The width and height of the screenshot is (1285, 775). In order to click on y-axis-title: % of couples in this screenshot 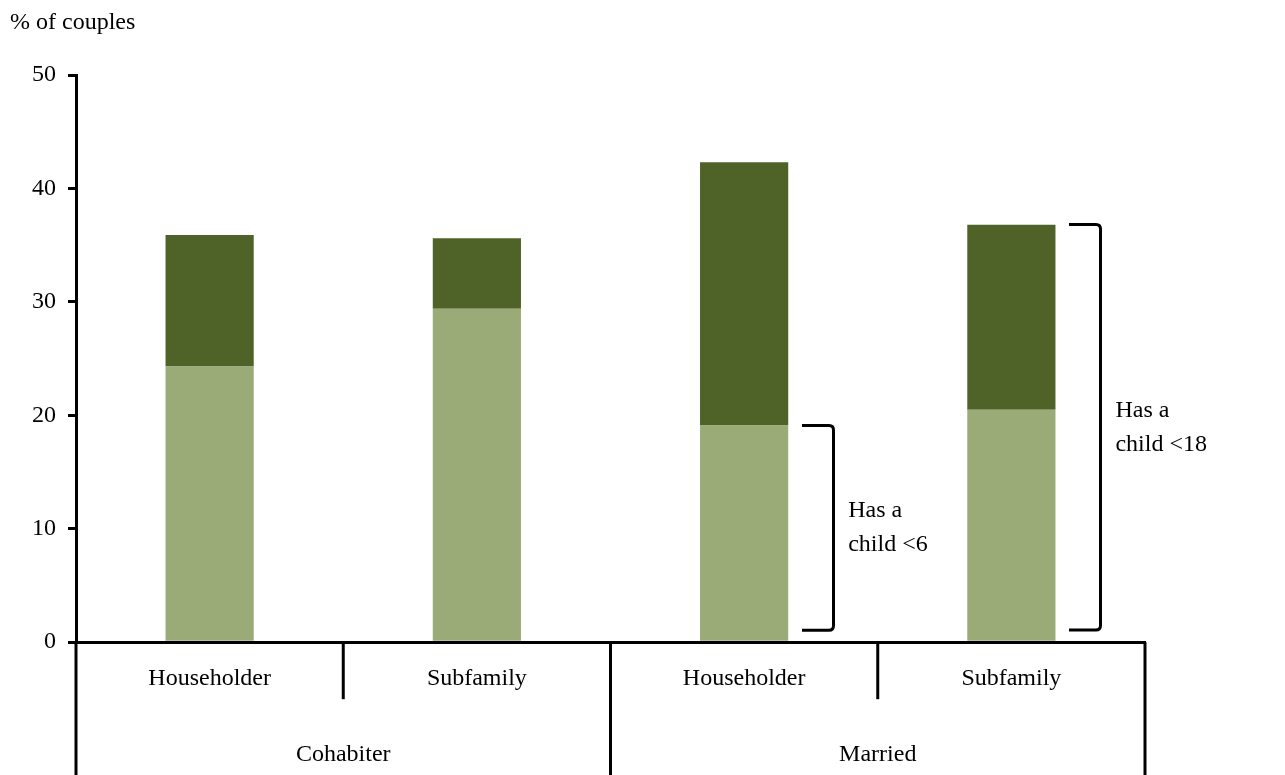, I will do `click(73, 21)`.